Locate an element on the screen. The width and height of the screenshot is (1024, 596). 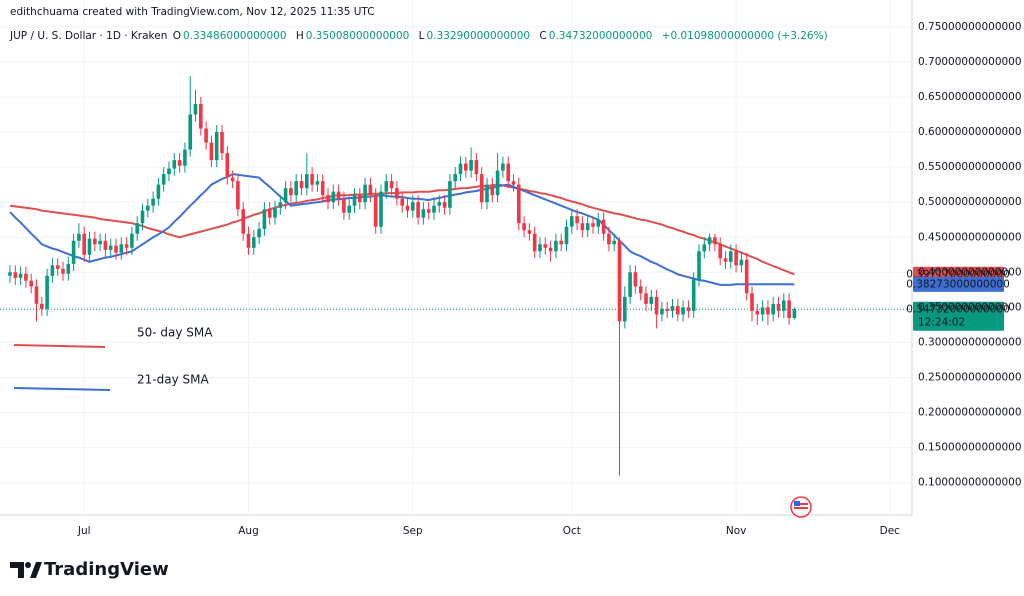
ohlc-value: 0.33486000000000 is located at coordinates (234, 36).